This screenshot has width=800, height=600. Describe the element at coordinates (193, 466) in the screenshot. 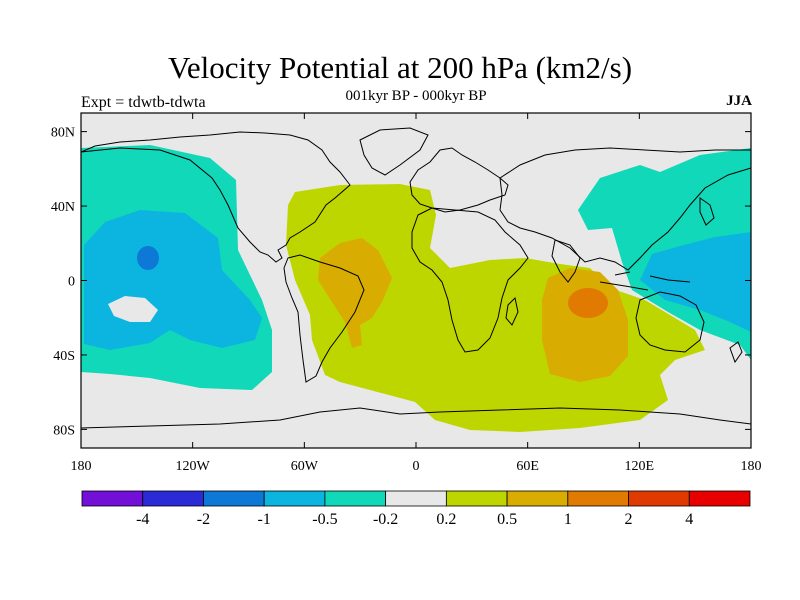

I see `lon-tick-label: 120W` at that location.